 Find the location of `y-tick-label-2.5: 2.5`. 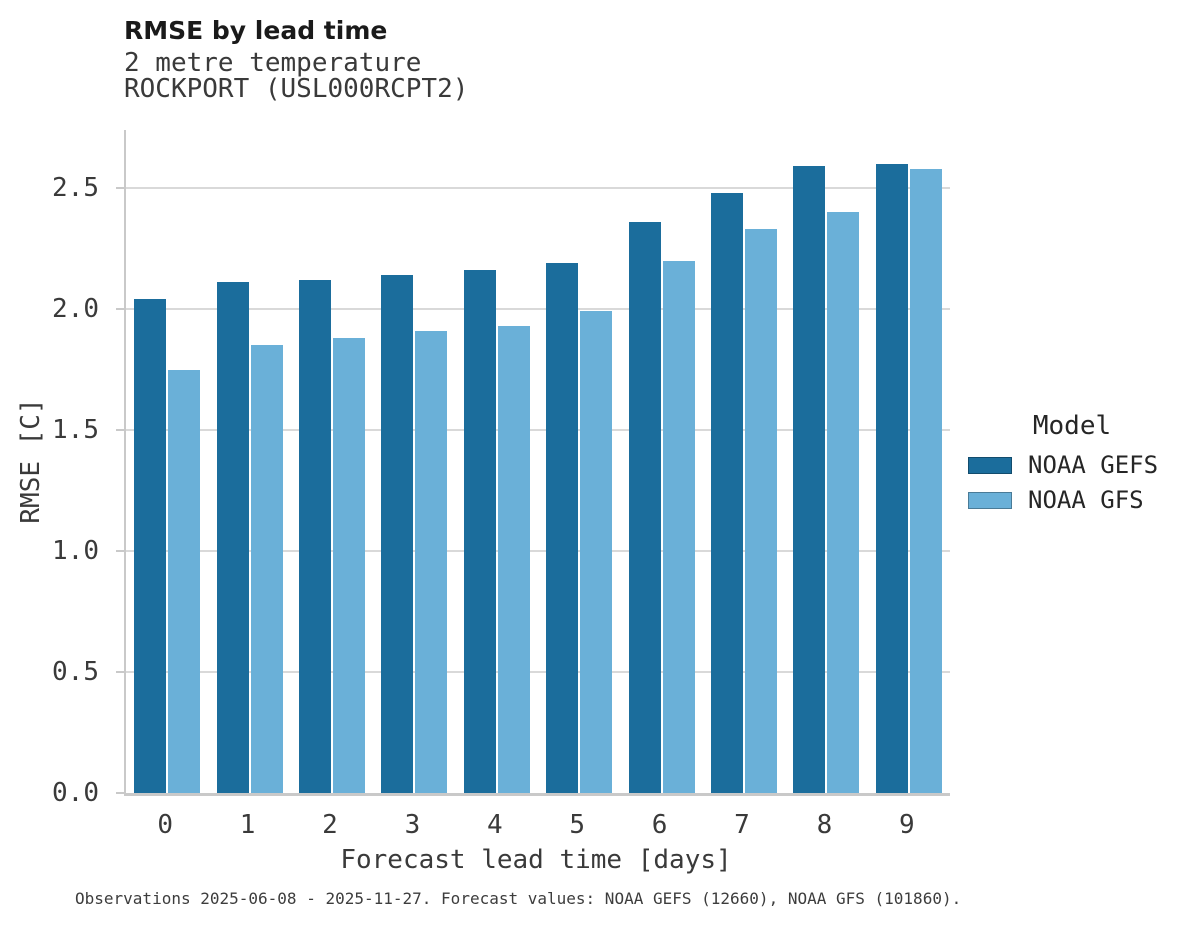

y-tick-label-2.5: 2.5 is located at coordinates (75, 188).